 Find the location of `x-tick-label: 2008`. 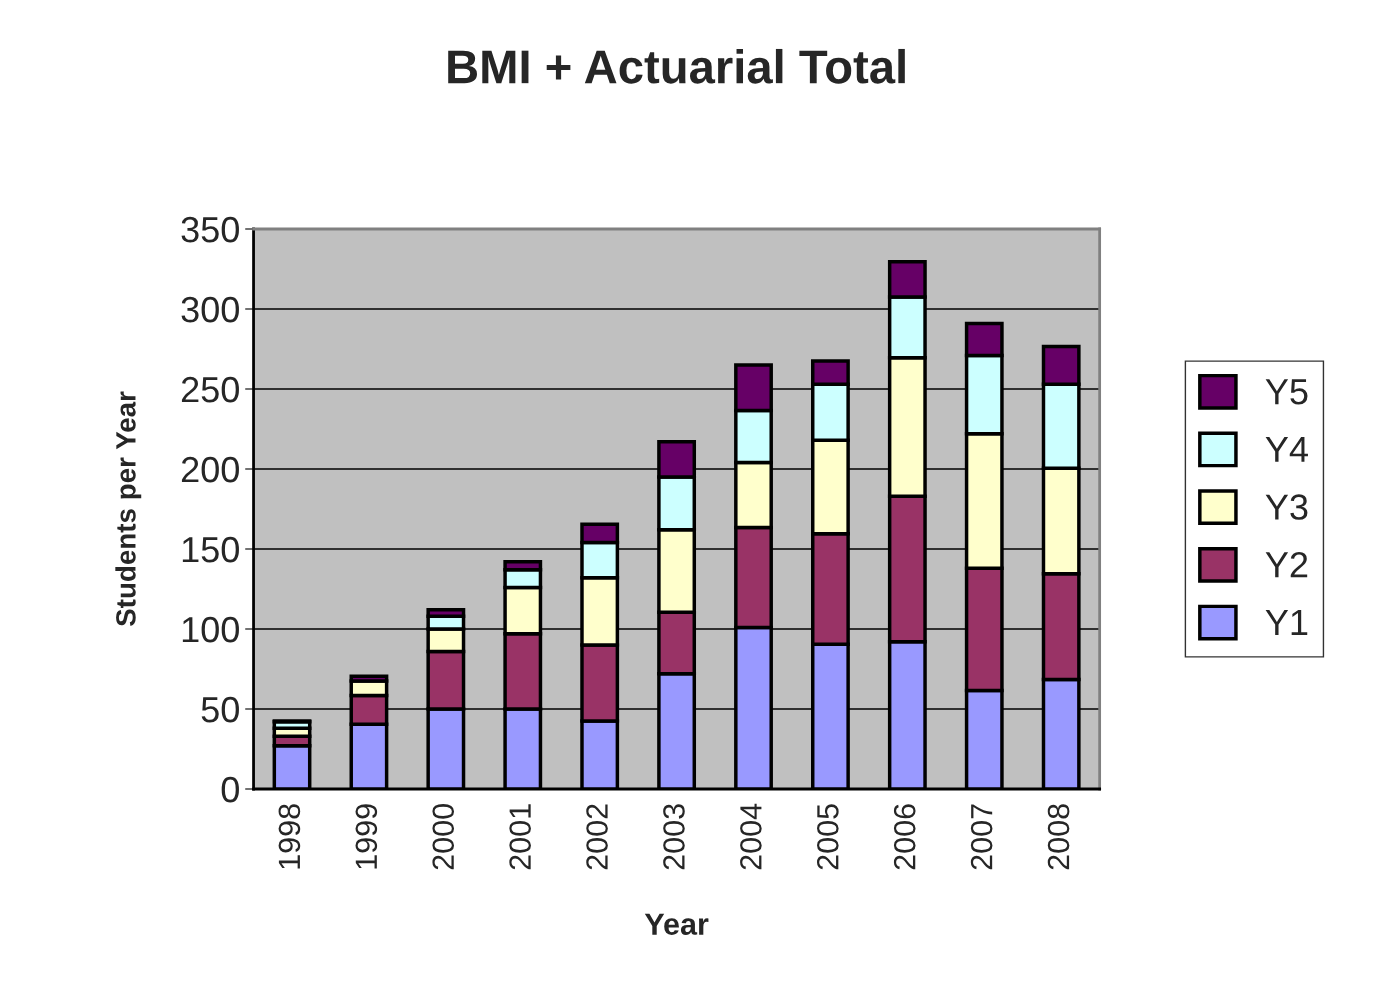

x-tick-label: 2008 is located at coordinates (1058, 837).